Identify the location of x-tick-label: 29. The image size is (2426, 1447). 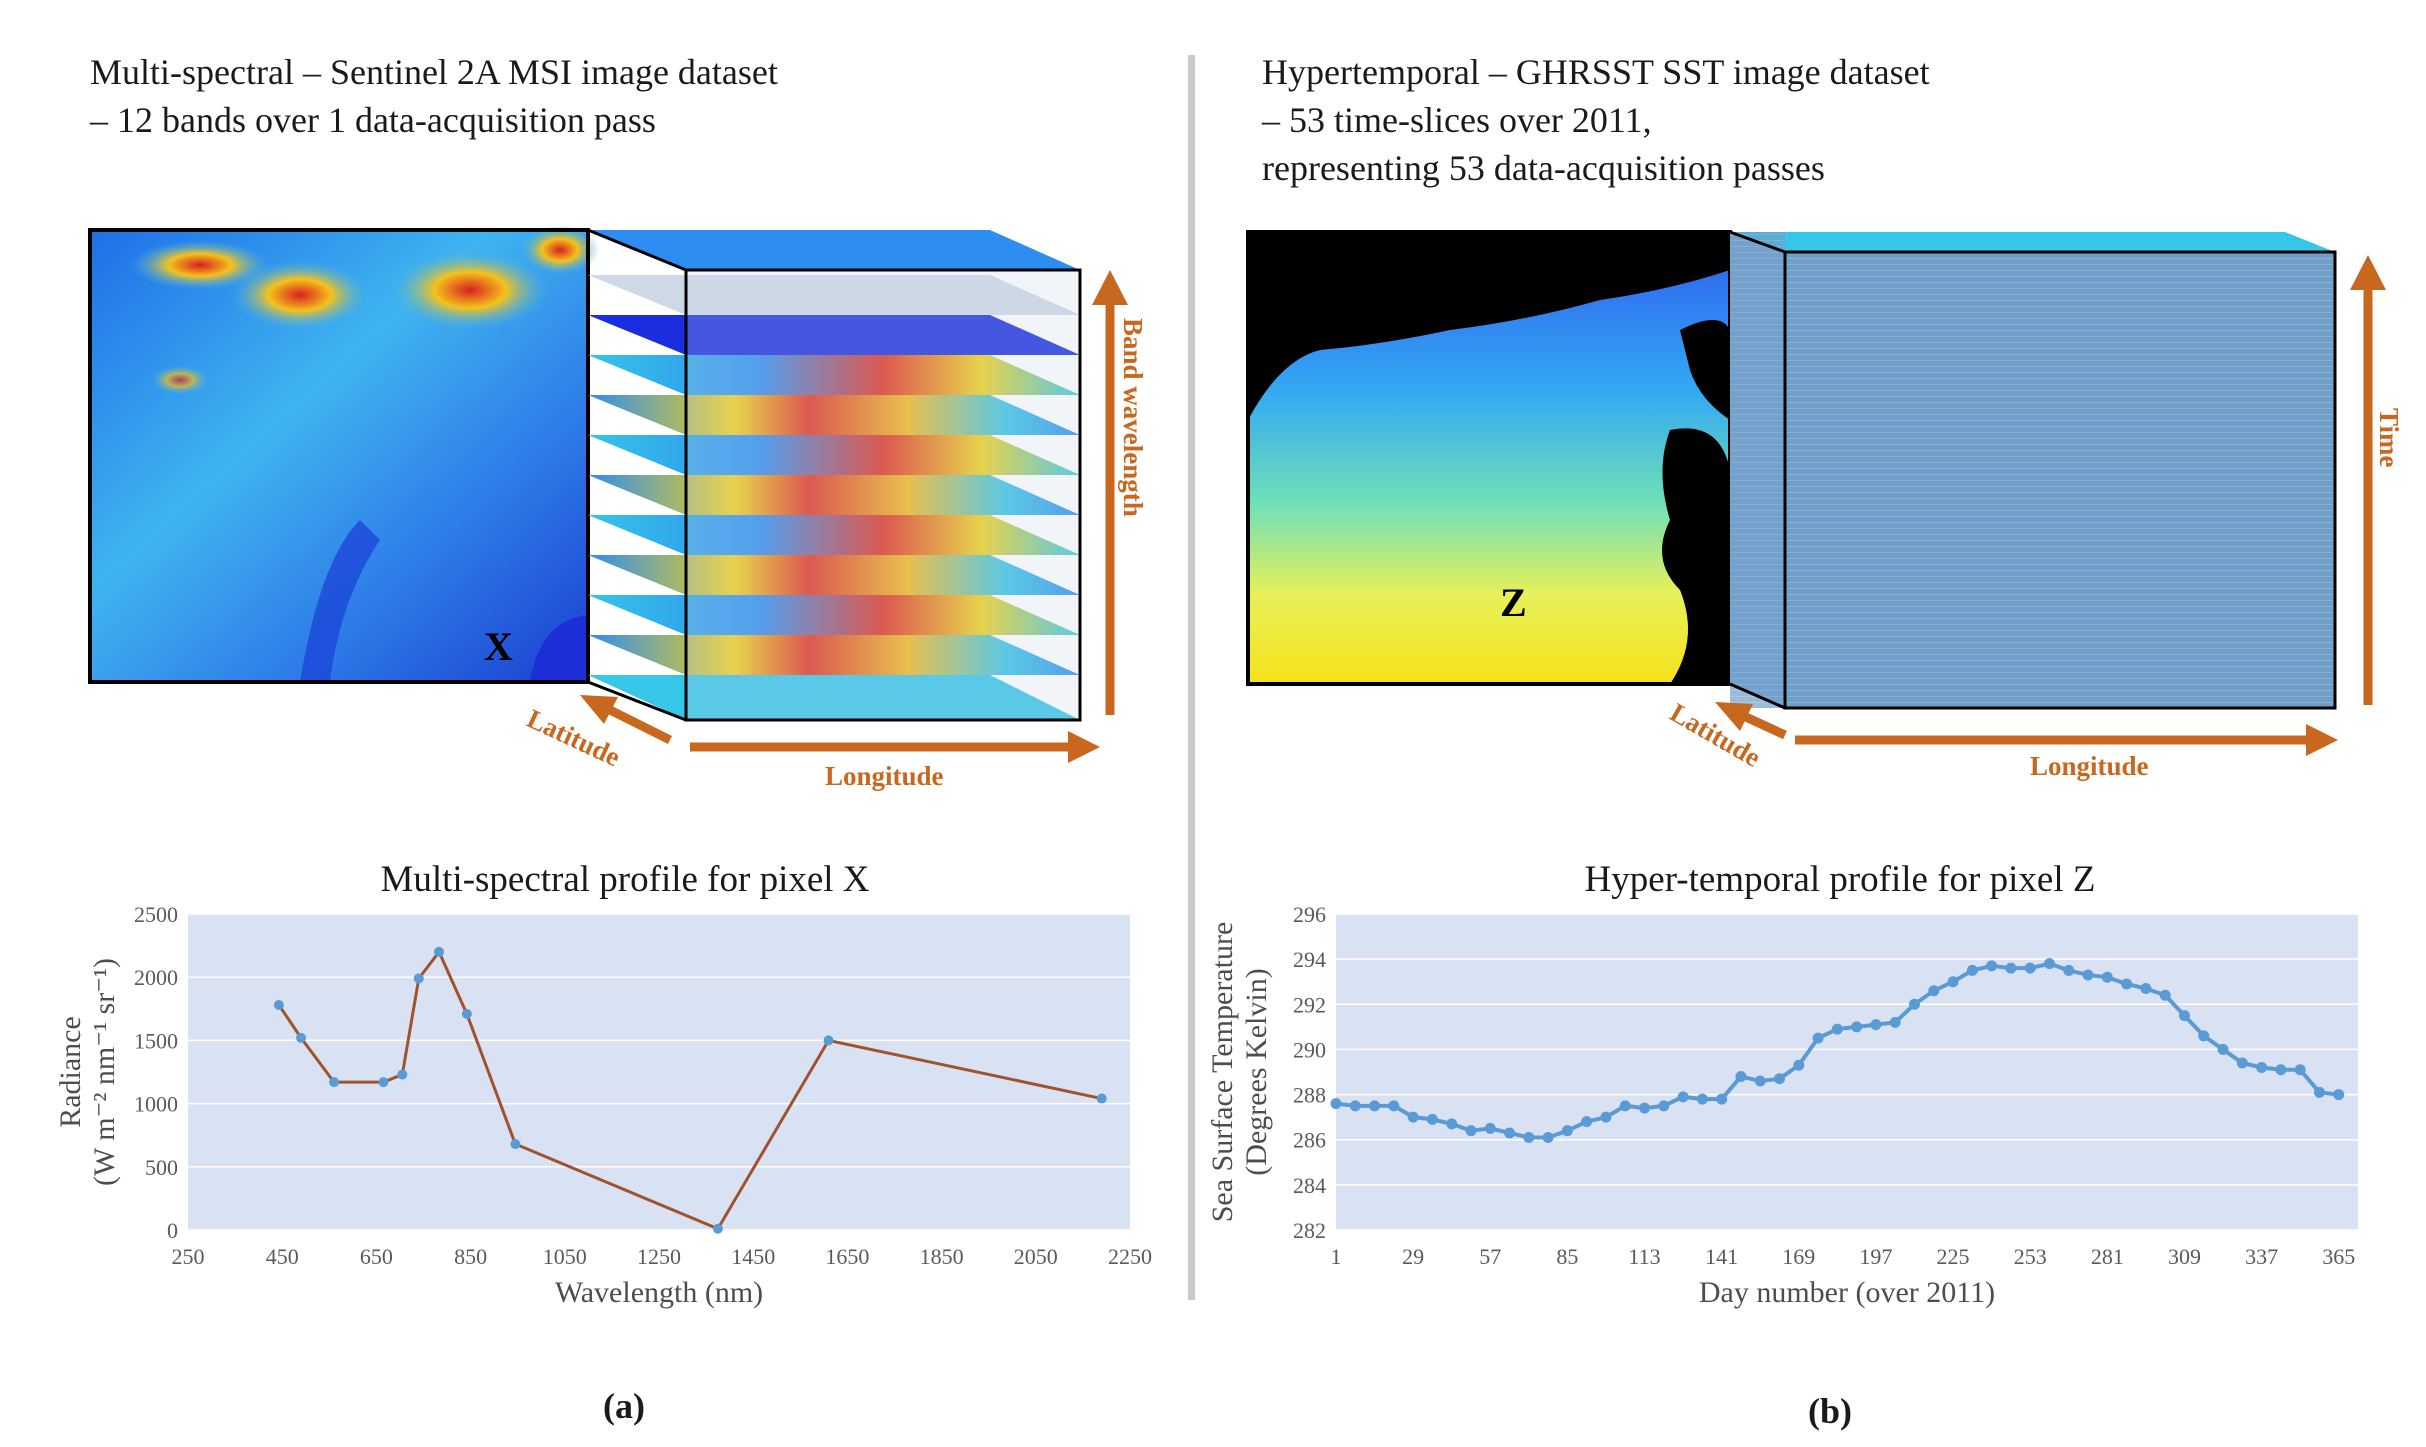
(1413, 1256).